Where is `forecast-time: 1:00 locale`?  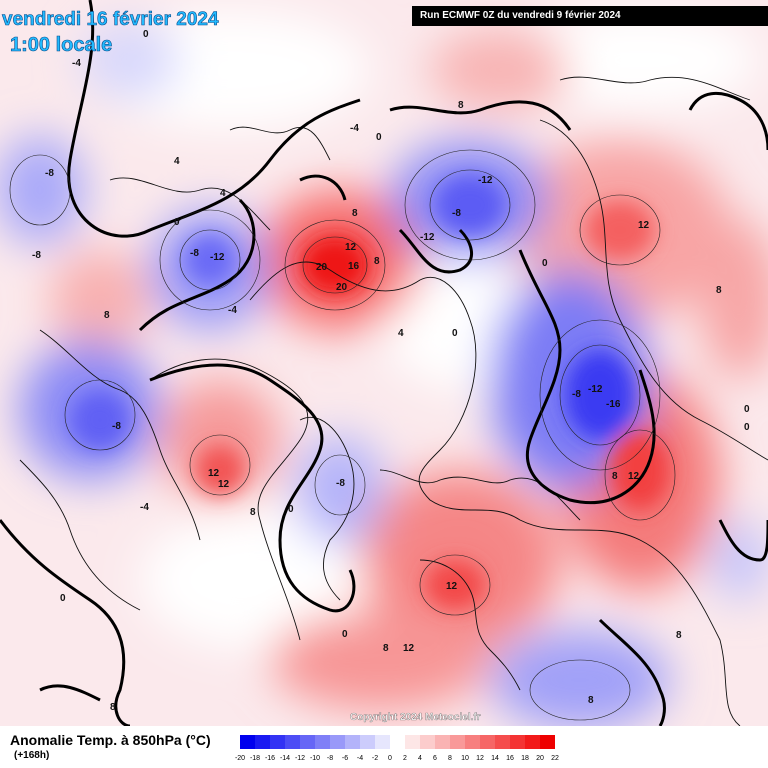 forecast-time: 1:00 locale is located at coordinates (61, 45).